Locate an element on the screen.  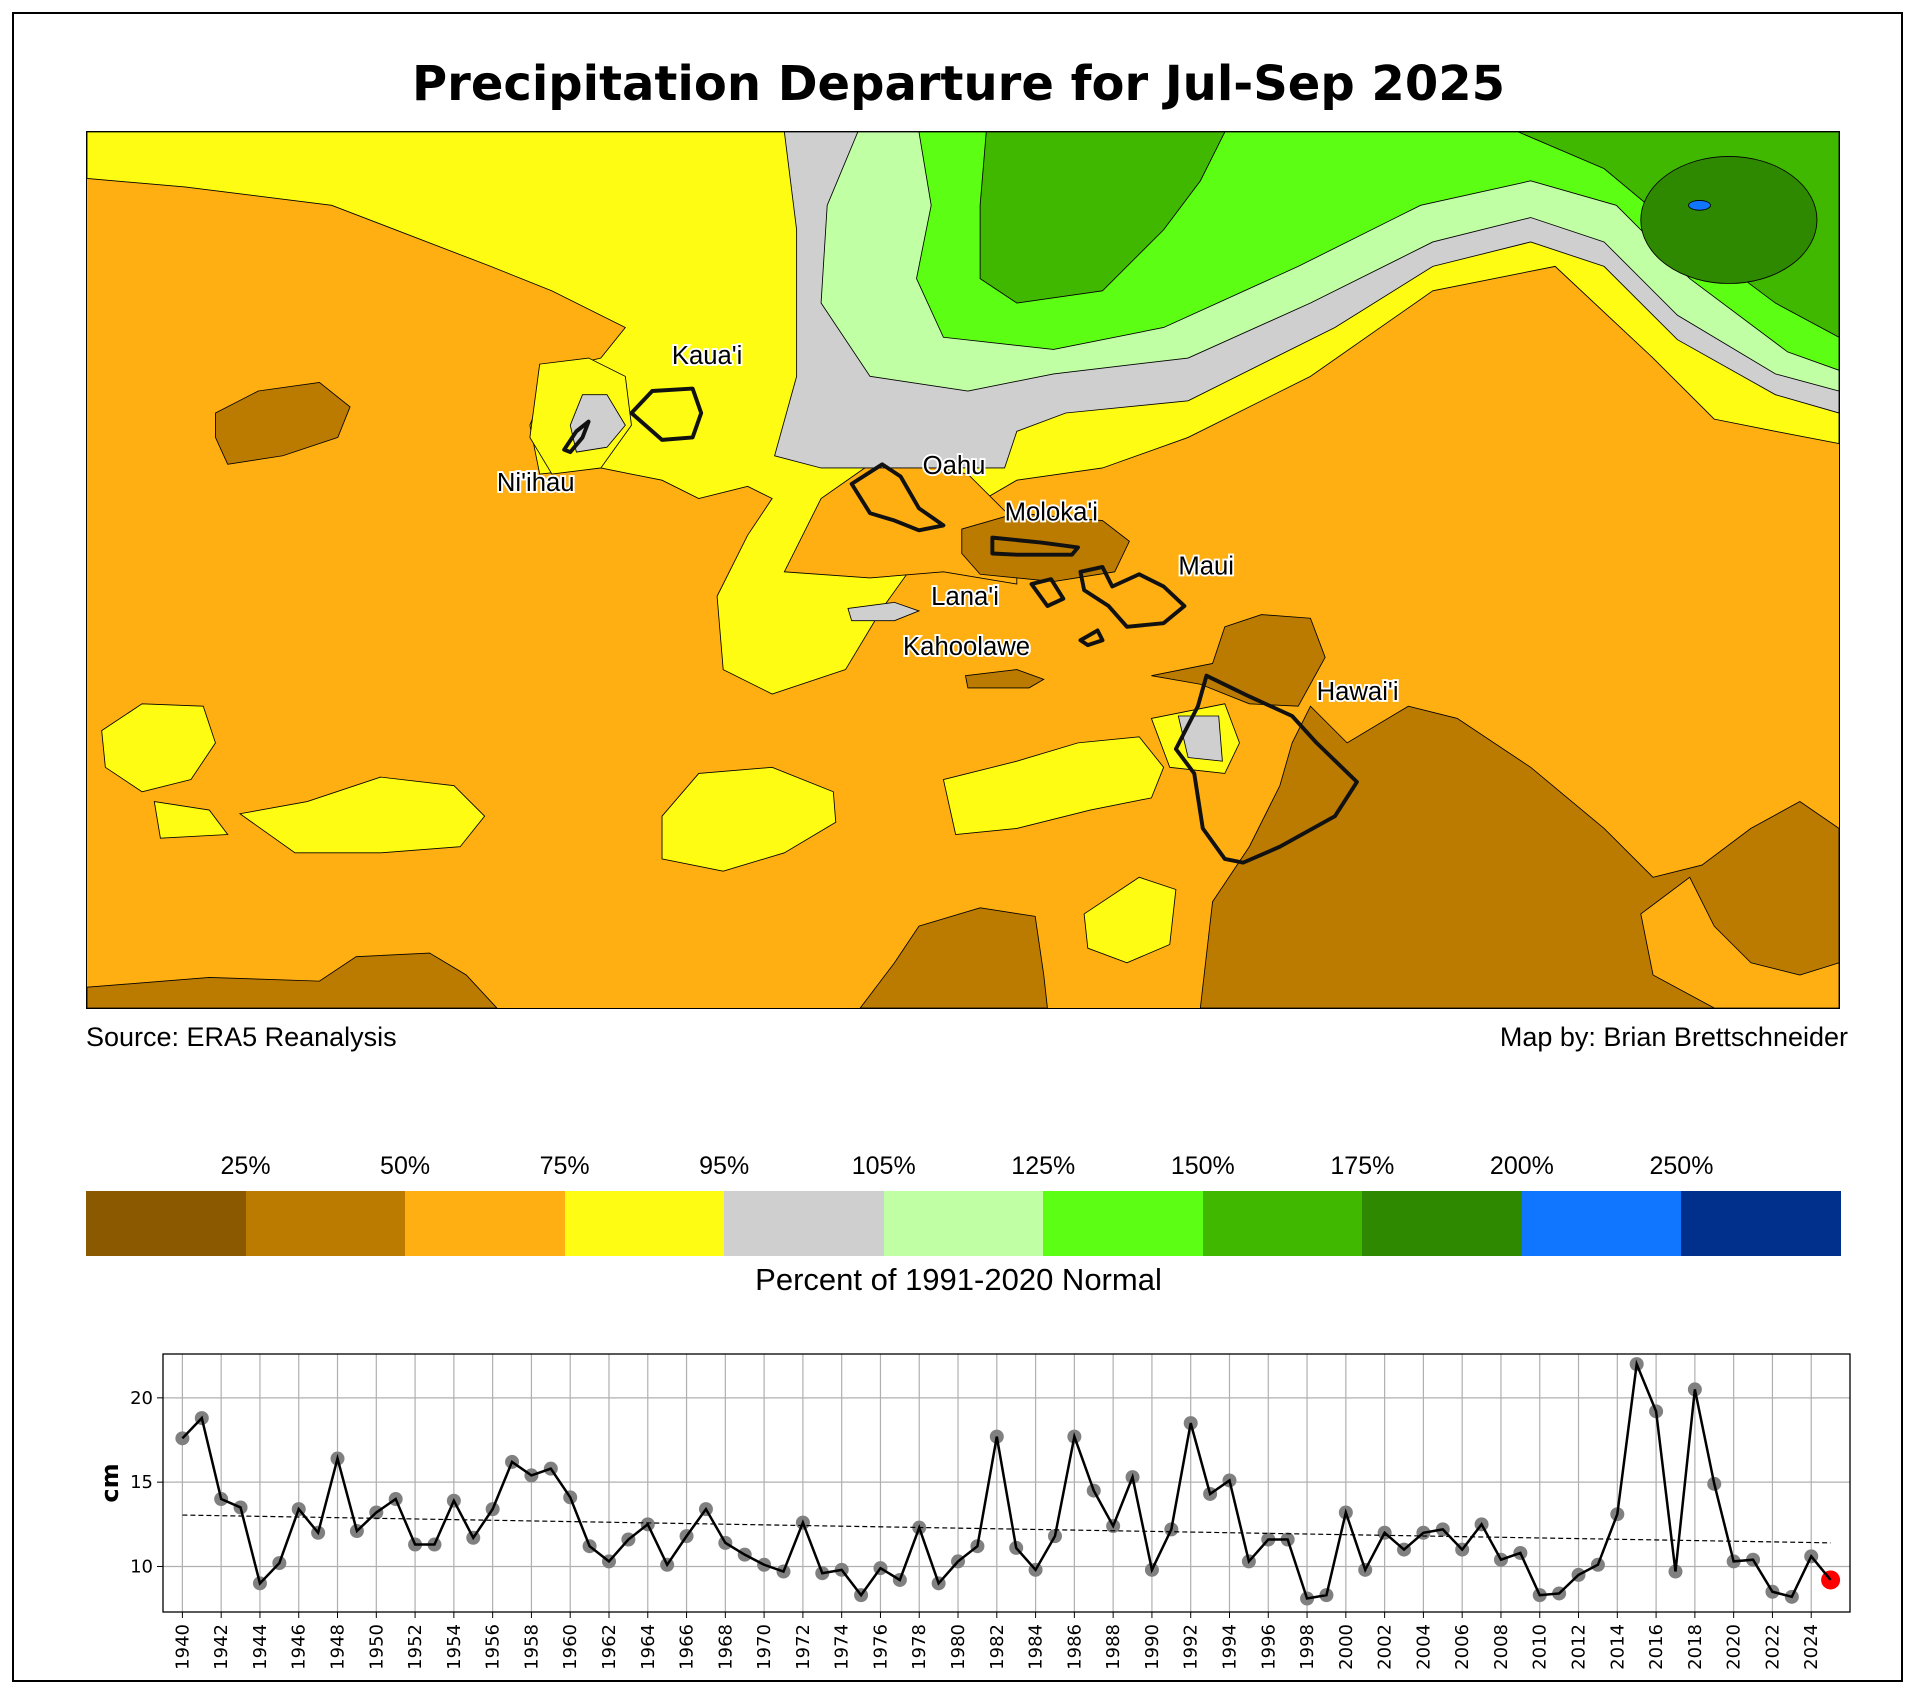
orange-se-inlet is located at coordinates (1739, 942).